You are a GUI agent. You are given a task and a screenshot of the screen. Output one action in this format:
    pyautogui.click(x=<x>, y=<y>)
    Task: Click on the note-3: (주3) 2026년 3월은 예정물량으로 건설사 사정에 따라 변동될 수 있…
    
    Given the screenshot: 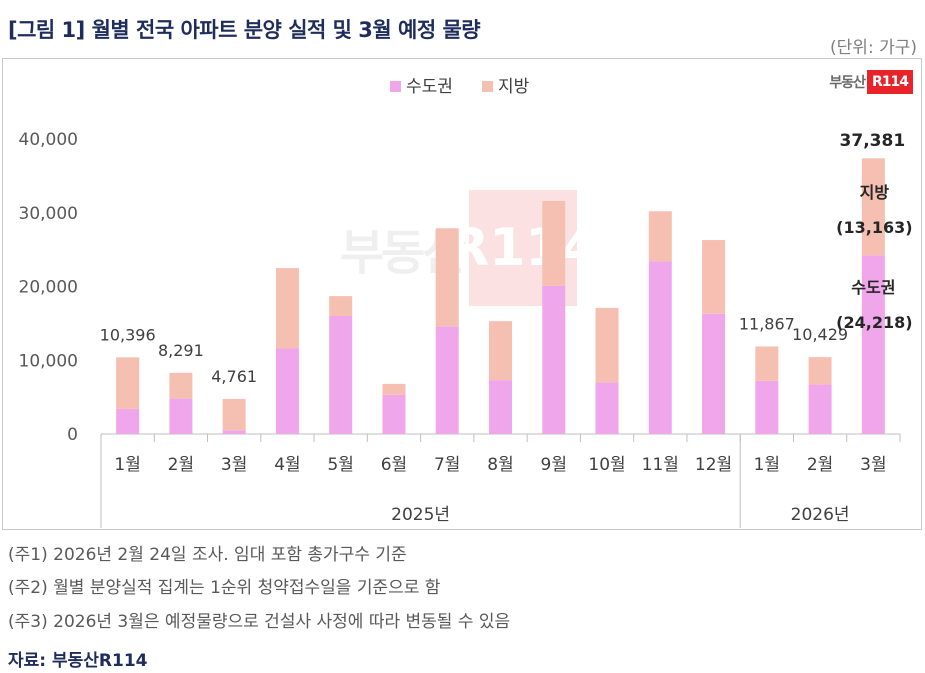 What is the action you would take?
    pyautogui.click(x=259, y=622)
    